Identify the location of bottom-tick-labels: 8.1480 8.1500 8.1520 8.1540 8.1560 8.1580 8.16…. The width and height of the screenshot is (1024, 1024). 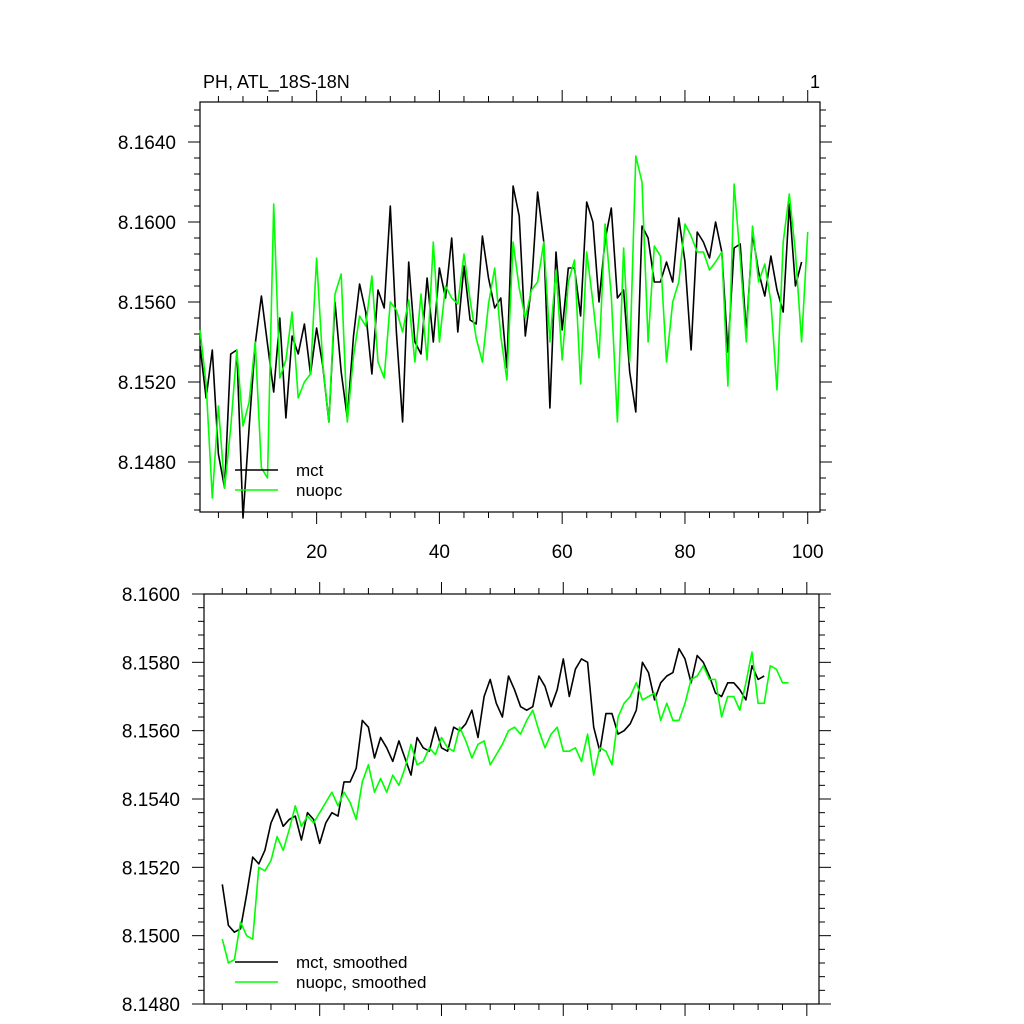
(151, 800).